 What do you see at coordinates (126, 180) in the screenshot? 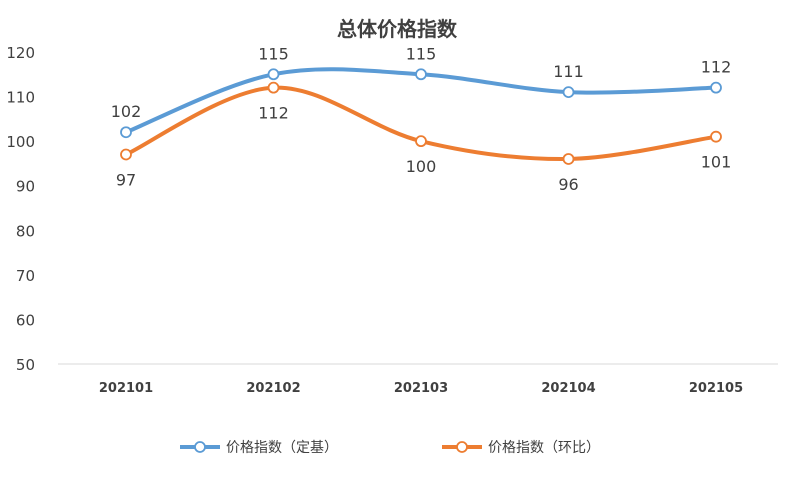
I see `data-label: 97` at bounding box center [126, 180].